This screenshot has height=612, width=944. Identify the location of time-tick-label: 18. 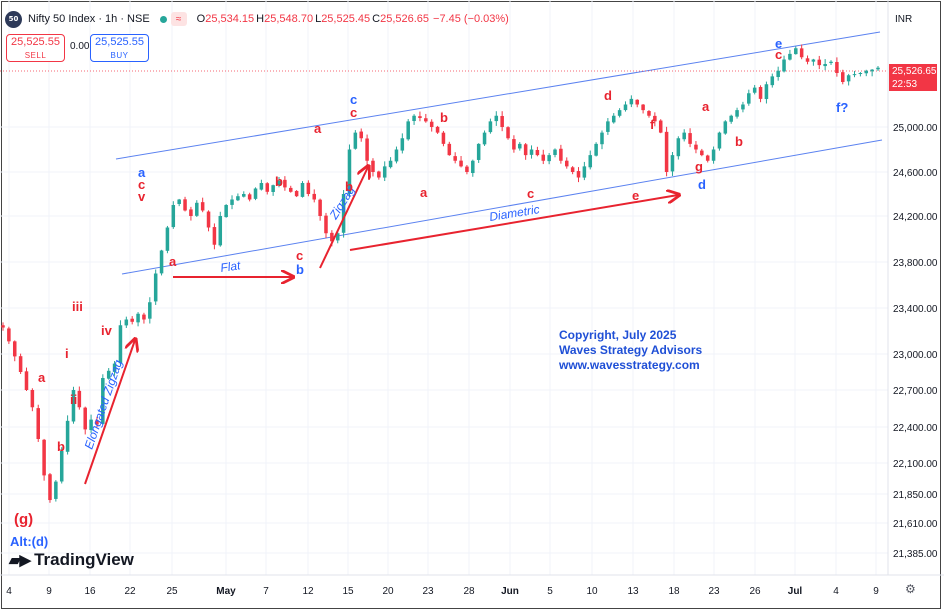
(674, 591).